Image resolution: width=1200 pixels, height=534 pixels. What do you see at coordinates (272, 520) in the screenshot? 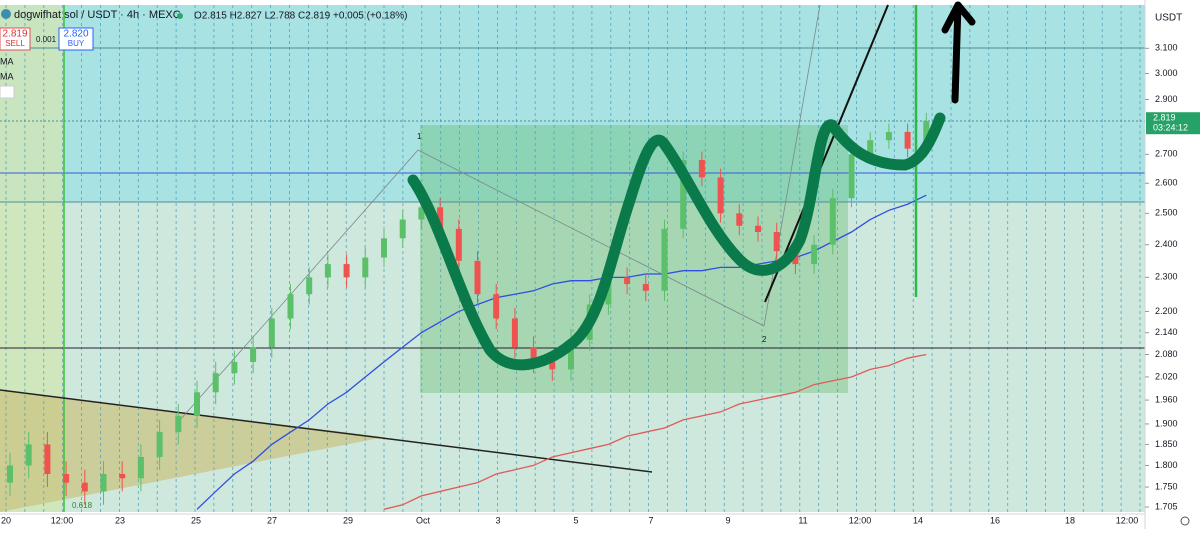
I see `x-tick-label: 27` at bounding box center [272, 520].